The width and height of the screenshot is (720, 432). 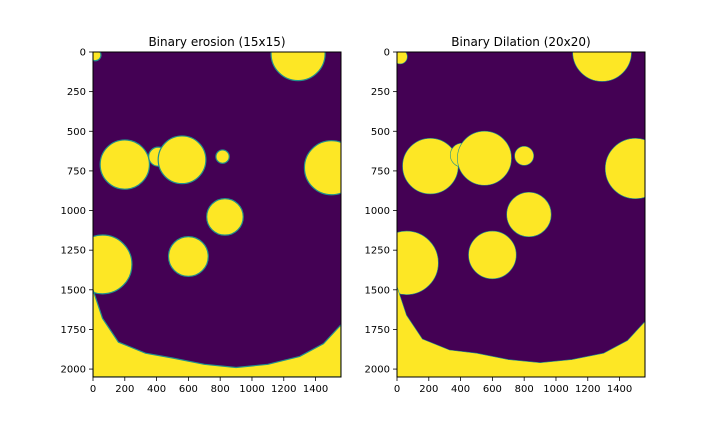 What do you see at coordinates (216, 42) in the screenshot?
I see `chart-title: Binary erosion (15x15)` at bounding box center [216, 42].